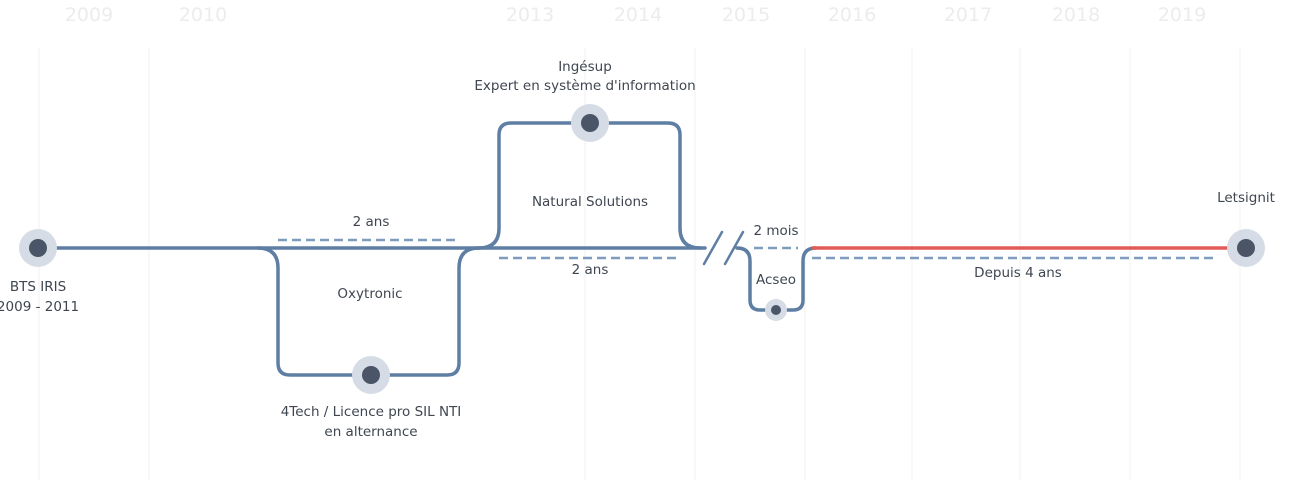 Image resolution: width=1308 pixels, height=484 pixels. What do you see at coordinates (776, 310) in the screenshot?
I see `node-acseo` at bounding box center [776, 310].